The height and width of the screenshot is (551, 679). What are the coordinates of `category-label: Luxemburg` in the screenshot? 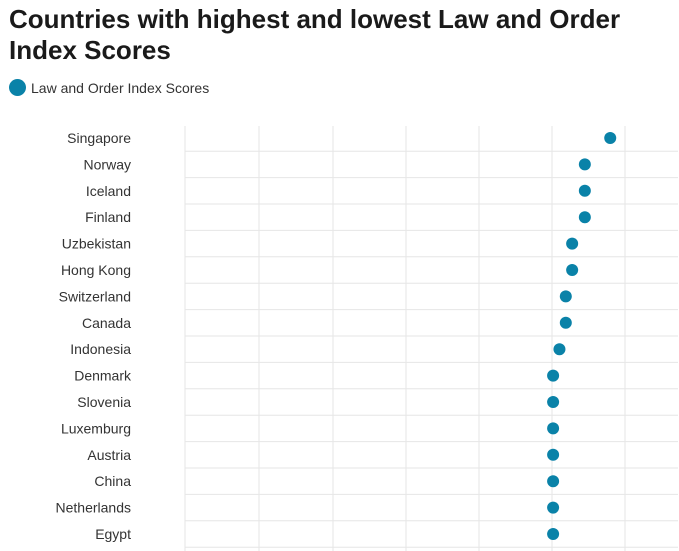 It's located at (96, 428).